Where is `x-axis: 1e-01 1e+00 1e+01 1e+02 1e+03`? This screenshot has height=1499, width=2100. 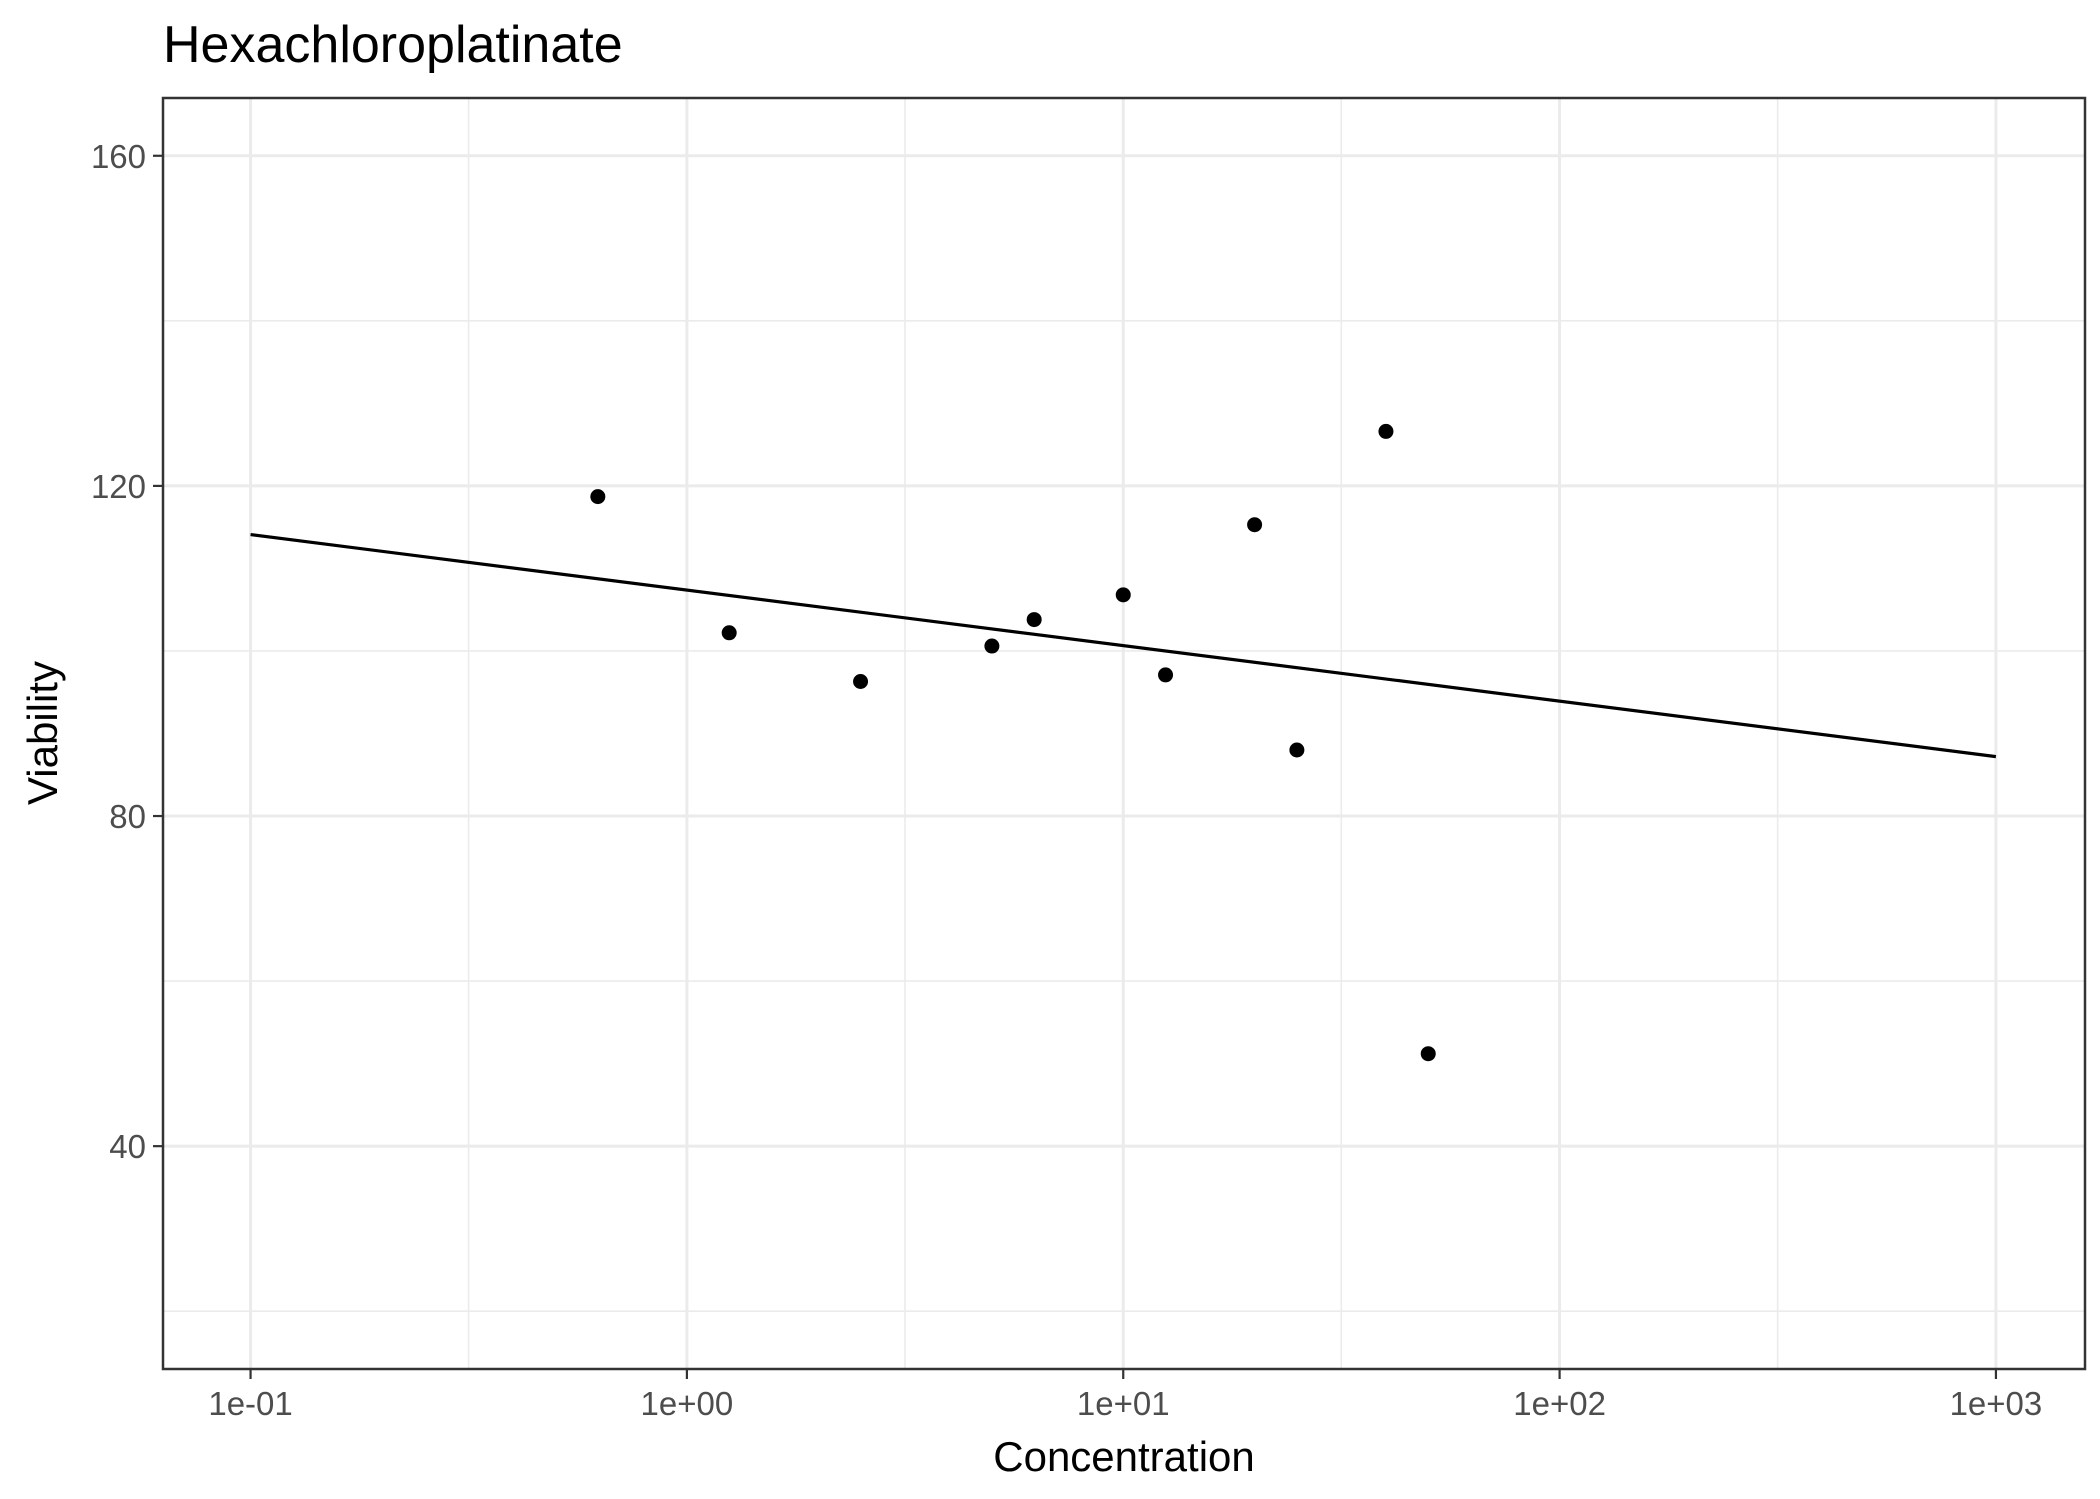 x-axis: 1e-01 1e+00 1e+01 1e+02 1e+03 is located at coordinates (1125, 1395).